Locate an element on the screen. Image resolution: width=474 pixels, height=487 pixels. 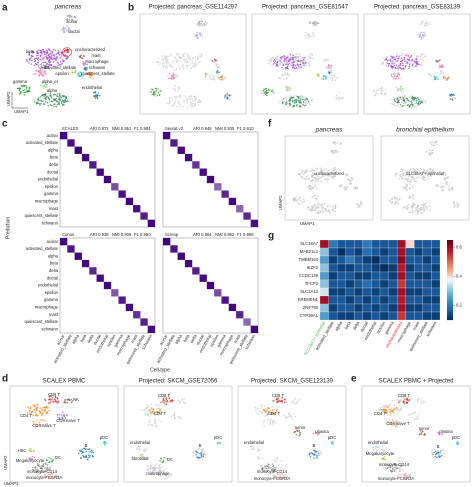
cluster-label: mast is located at coordinates (96, 55).